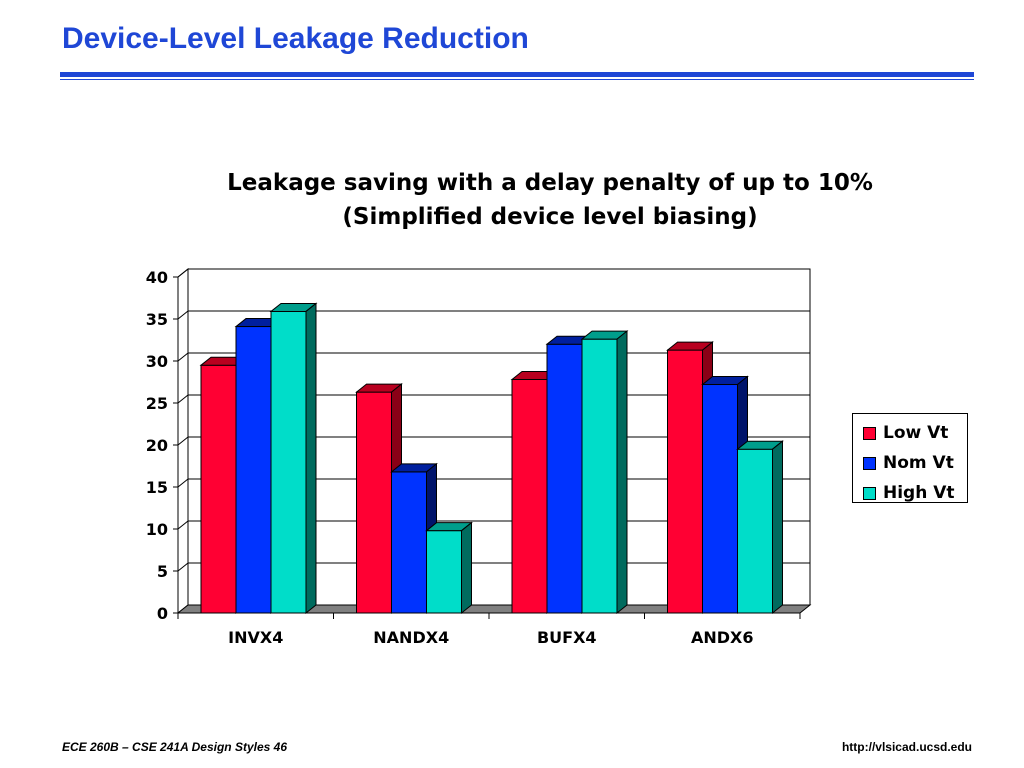 Image resolution: width=1024 pixels, height=768 pixels. What do you see at coordinates (918, 463) in the screenshot?
I see `legend-label-nom-vt: Nom Vt` at bounding box center [918, 463].